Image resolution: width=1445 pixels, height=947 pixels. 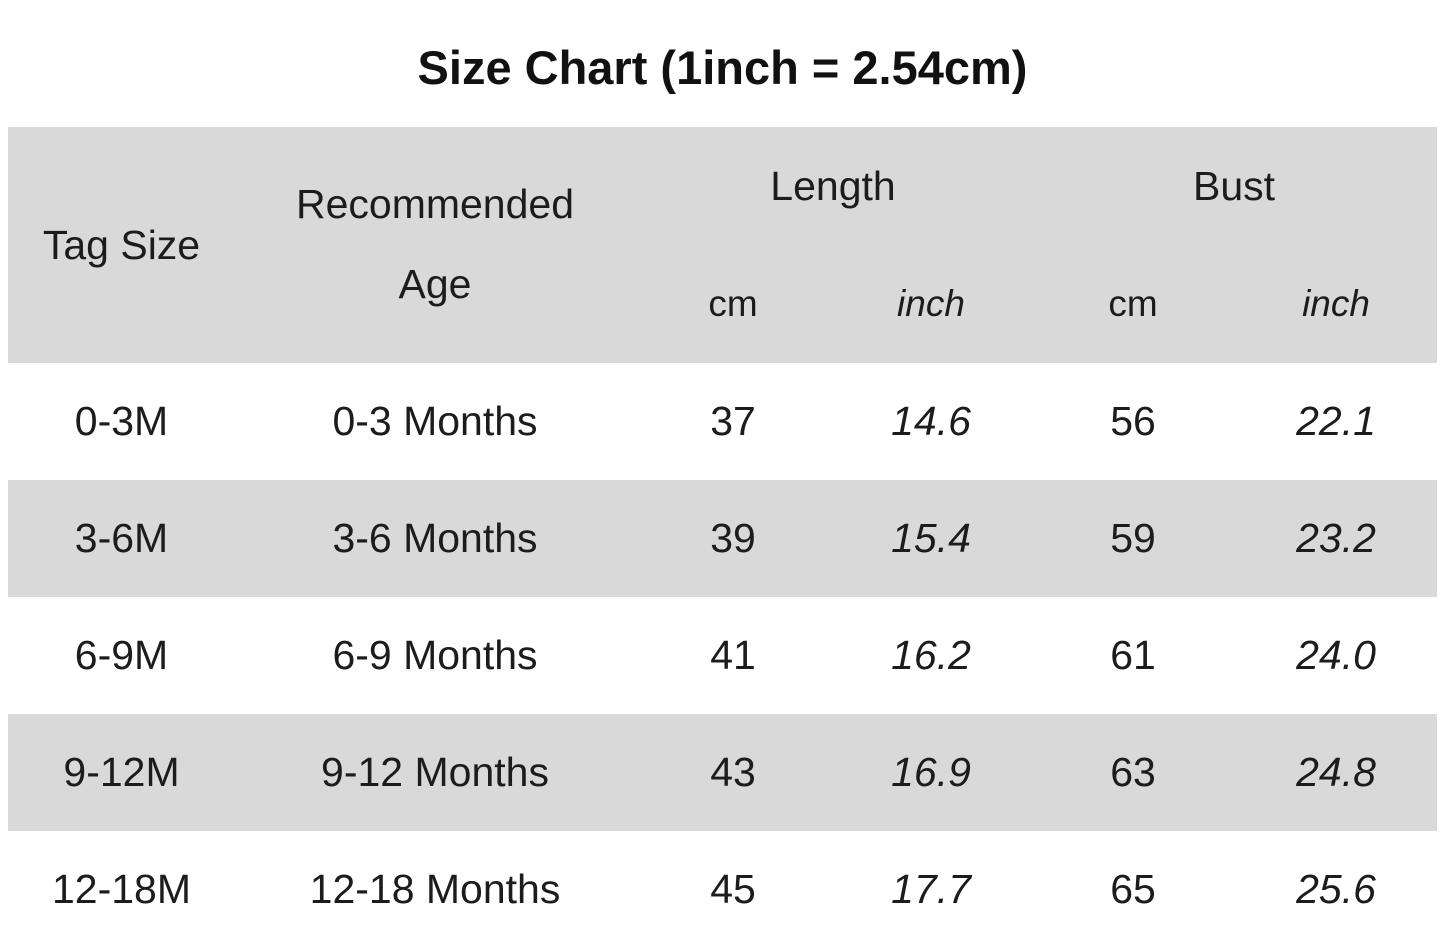 What do you see at coordinates (435, 655) in the screenshot?
I see `cell-recommended-age: 6-9 Months` at bounding box center [435, 655].